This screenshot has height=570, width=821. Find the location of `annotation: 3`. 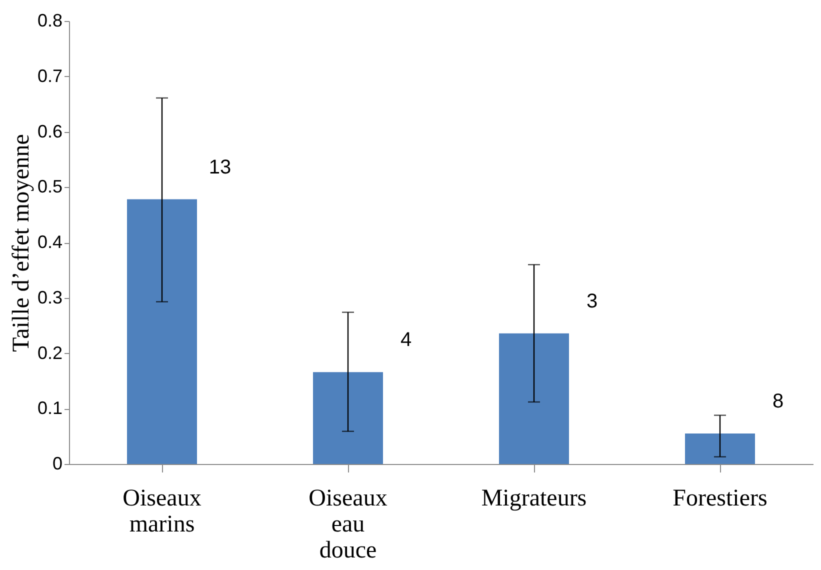

annotation: 3 is located at coordinates (592, 301).